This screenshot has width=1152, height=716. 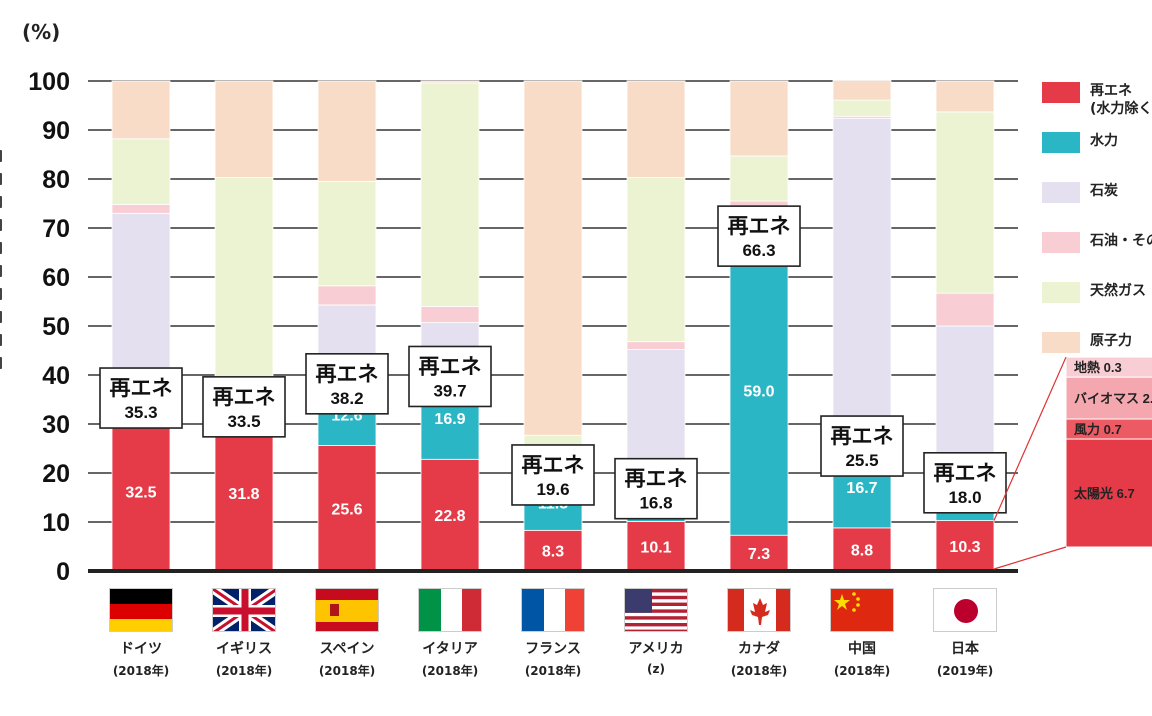 I want to click on data-label: 22.8, so click(x=449, y=516).